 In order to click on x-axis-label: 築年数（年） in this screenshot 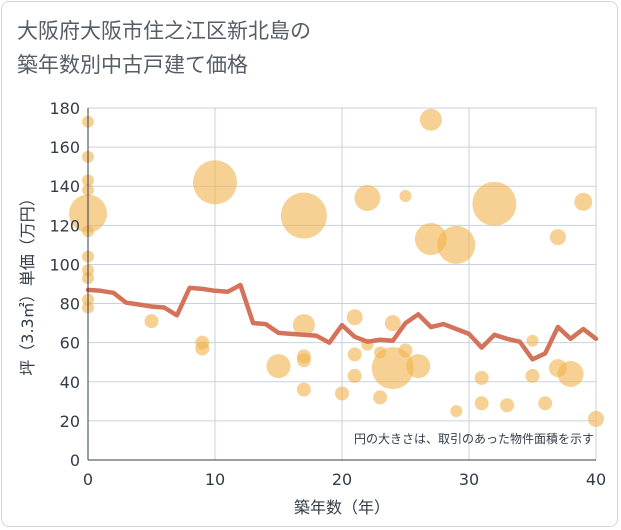, I will do `click(342, 507)`.